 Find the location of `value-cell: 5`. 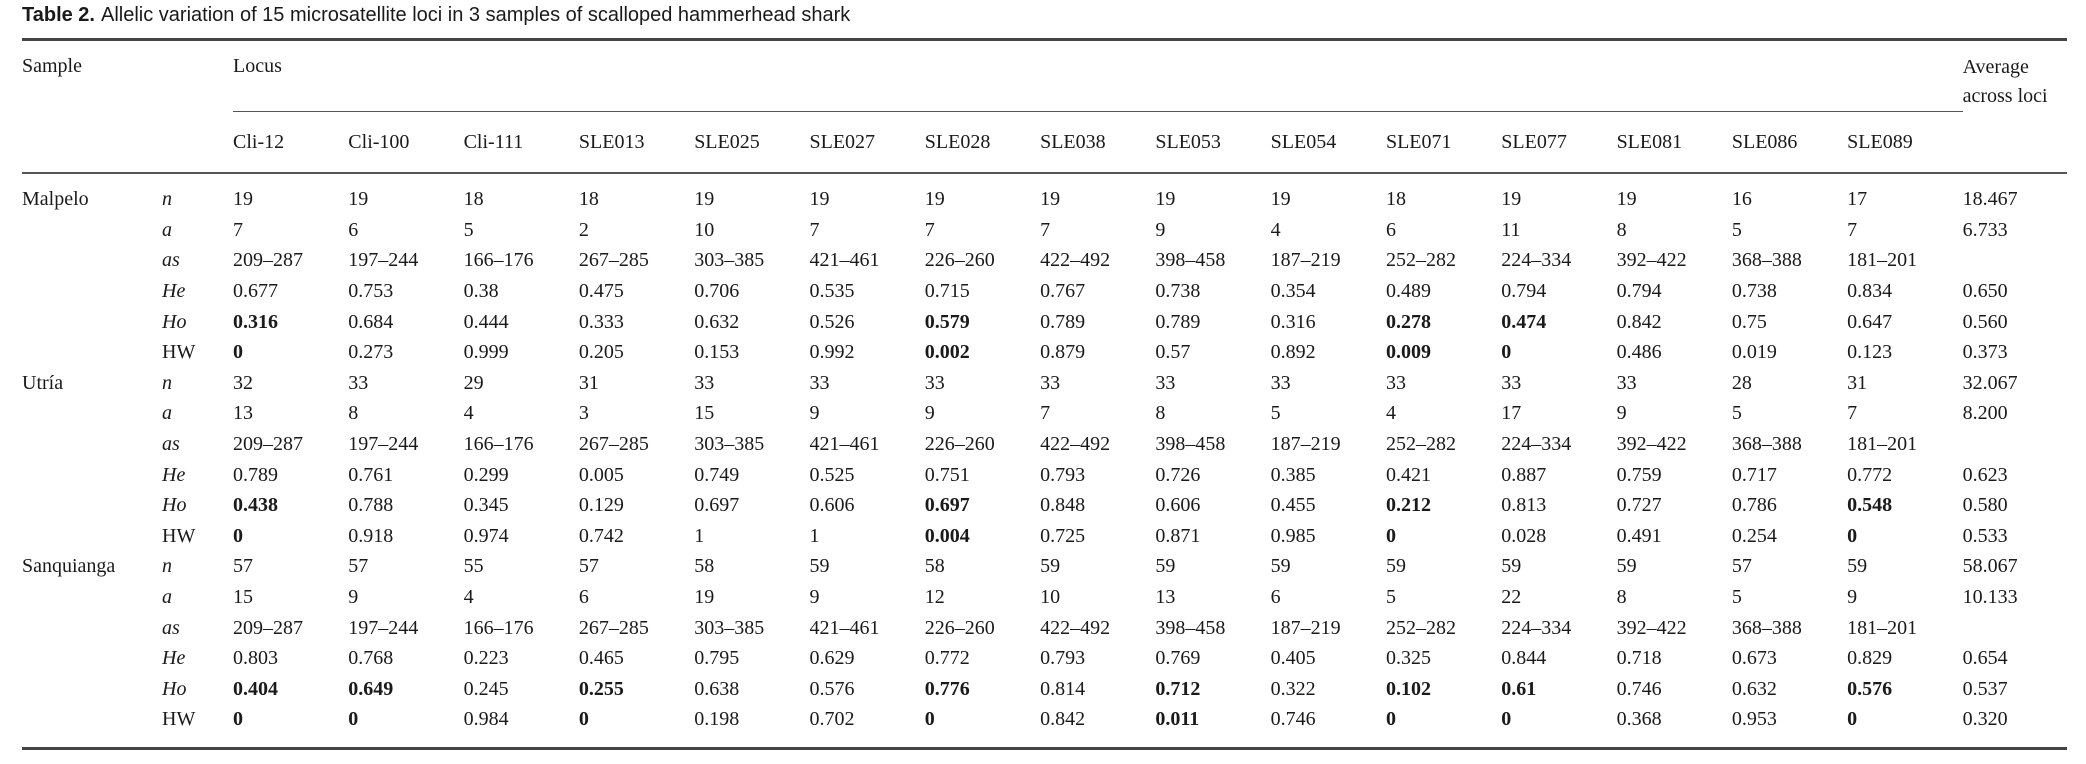

value-cell: 5 is located at coordinates (468, 229).